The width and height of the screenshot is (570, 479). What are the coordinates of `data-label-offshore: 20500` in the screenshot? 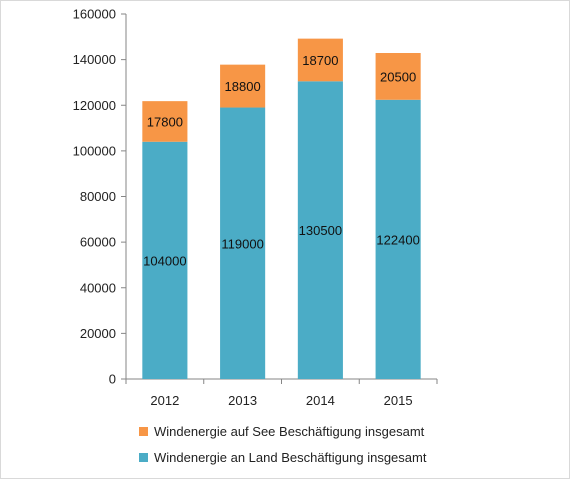 It's located at (398, 76).